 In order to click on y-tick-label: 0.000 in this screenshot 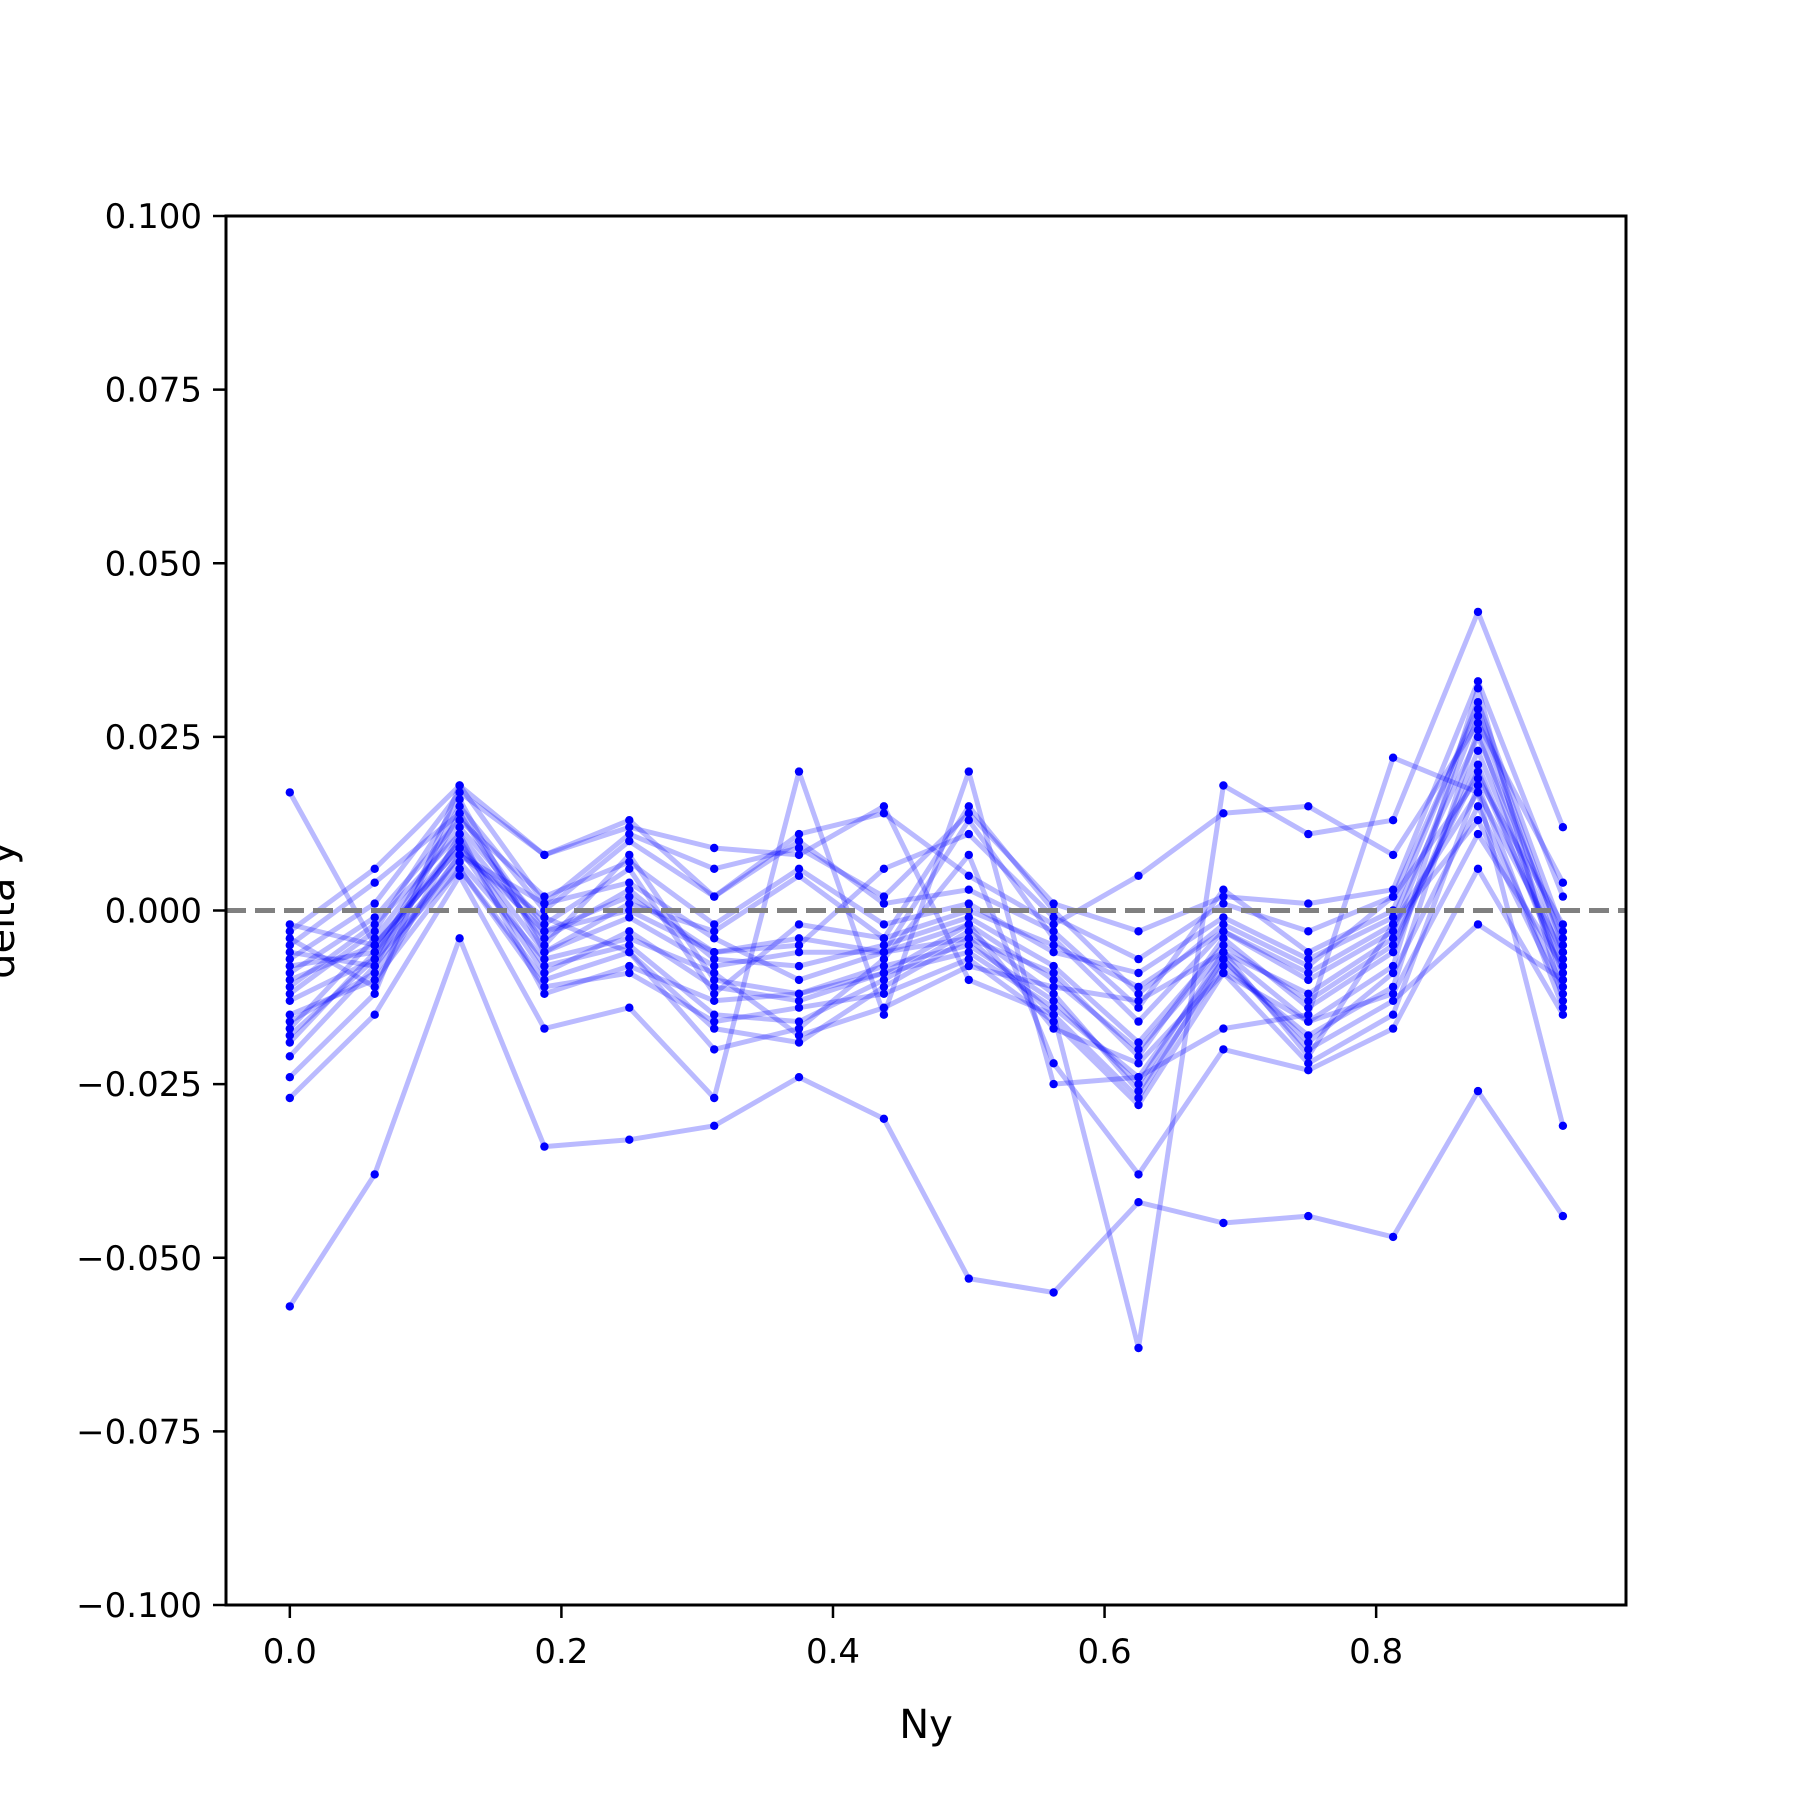, I will do `click(153, 912)`.